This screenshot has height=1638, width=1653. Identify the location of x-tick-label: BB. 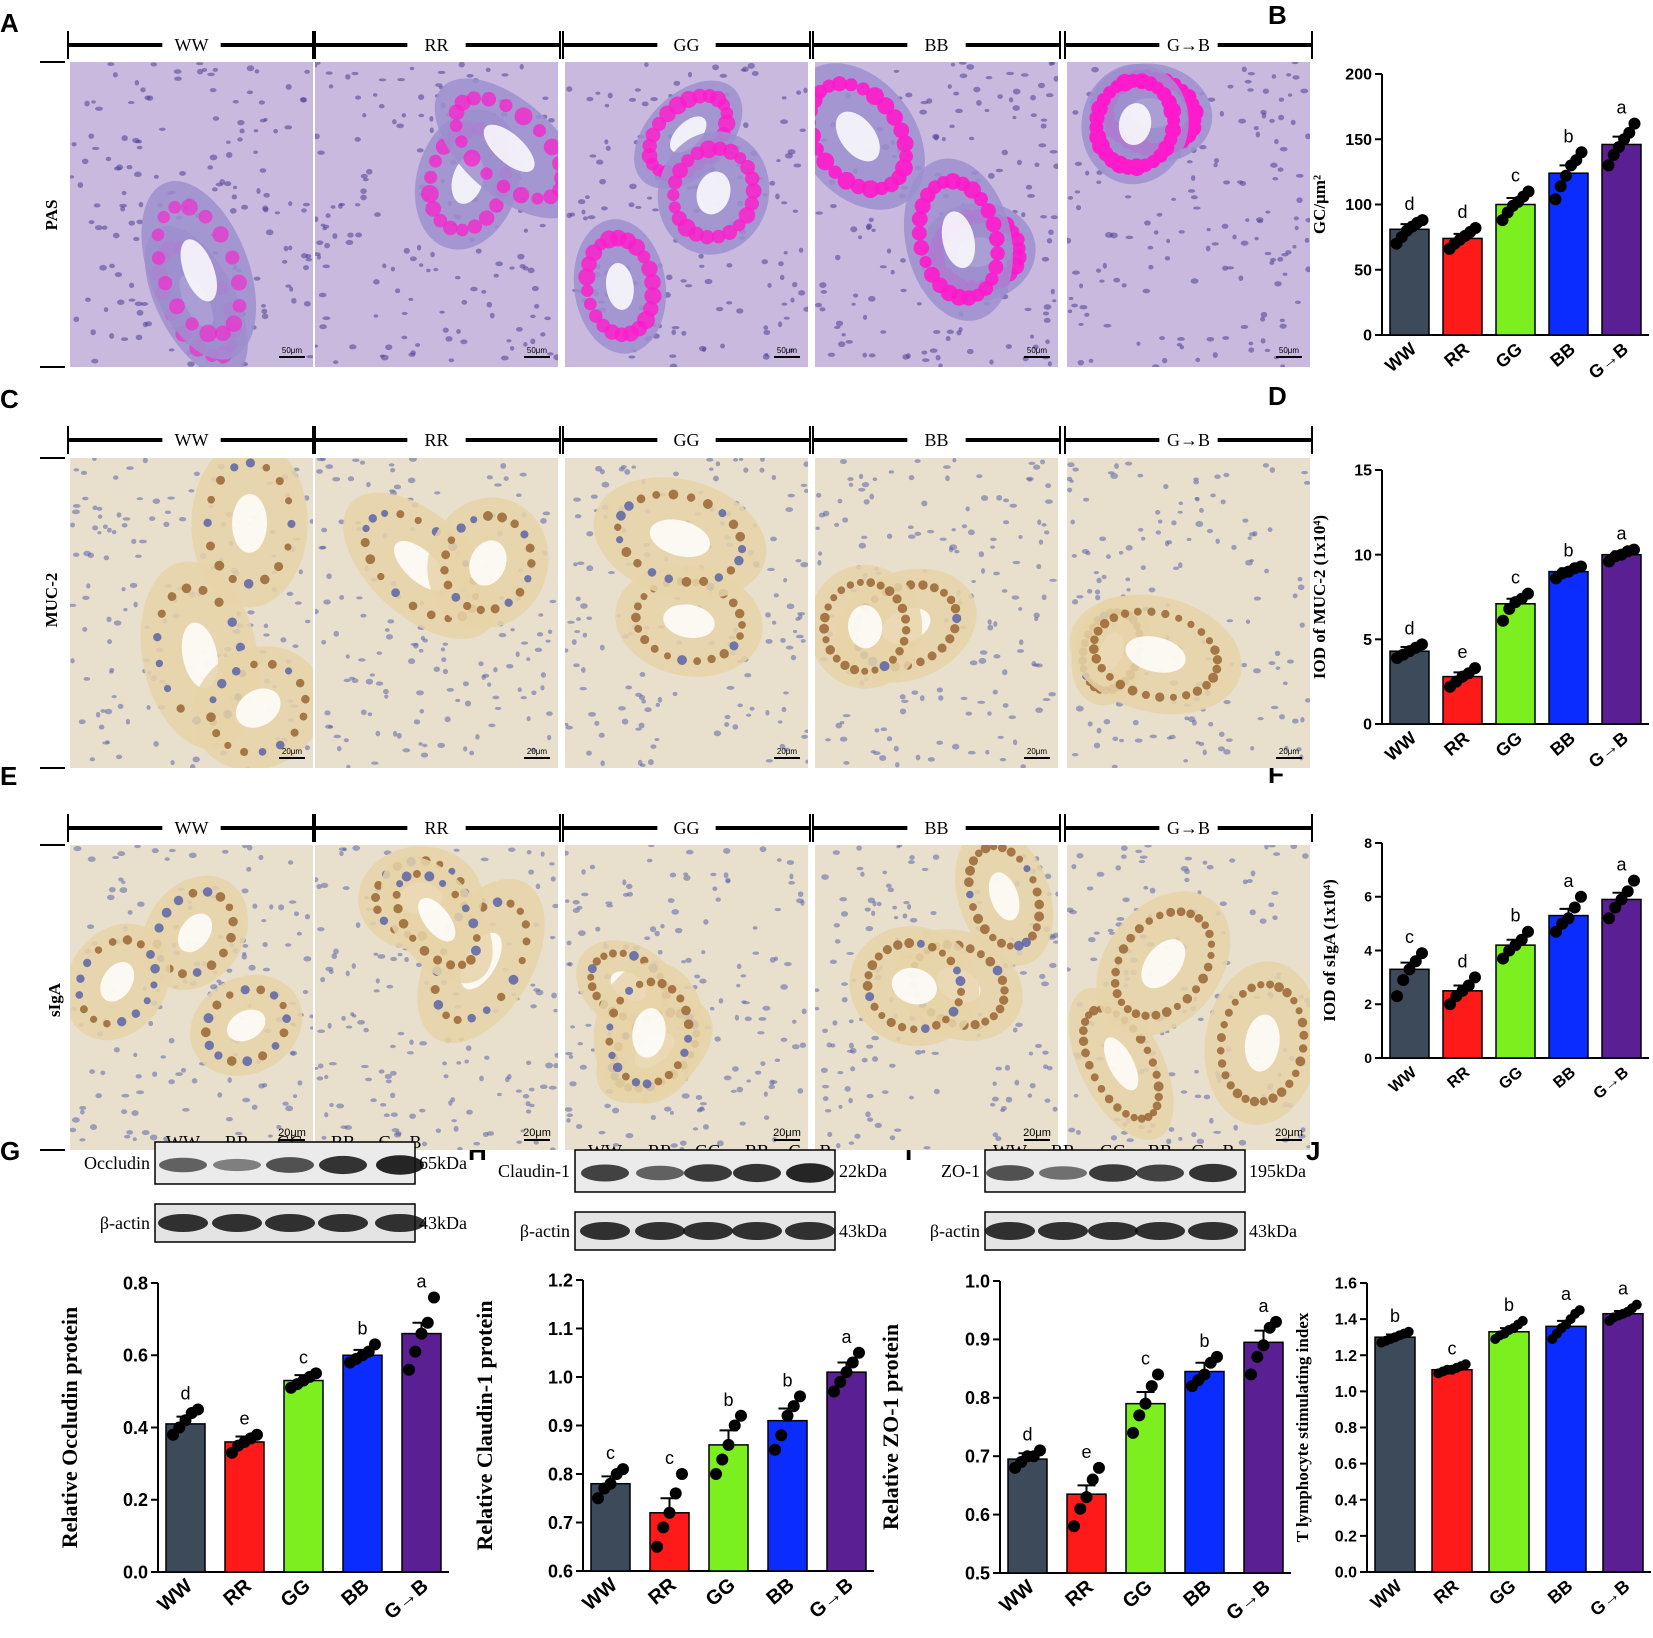
(1560, 1592).